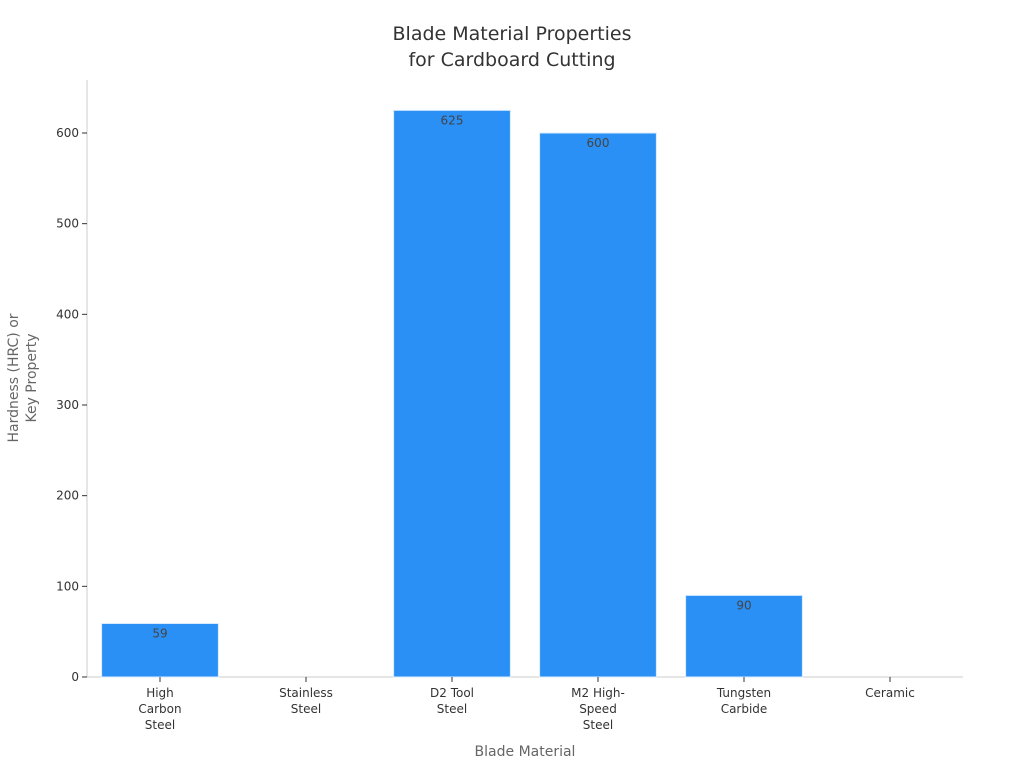  What do you see at coordinates (744, 709) in the screenshot?
I see `x-tick-label-line: Carbide` at bounding box center [744, 709].